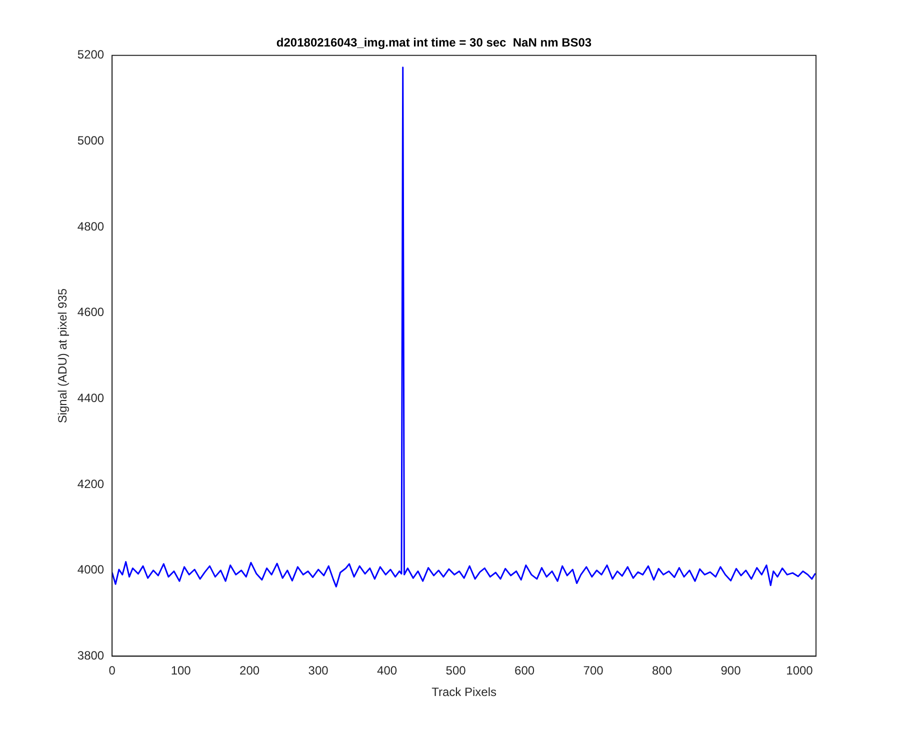  Describe the element at coordinates (90, 398) in the screenshot. I see `y-tick-label: 4400` at that location.